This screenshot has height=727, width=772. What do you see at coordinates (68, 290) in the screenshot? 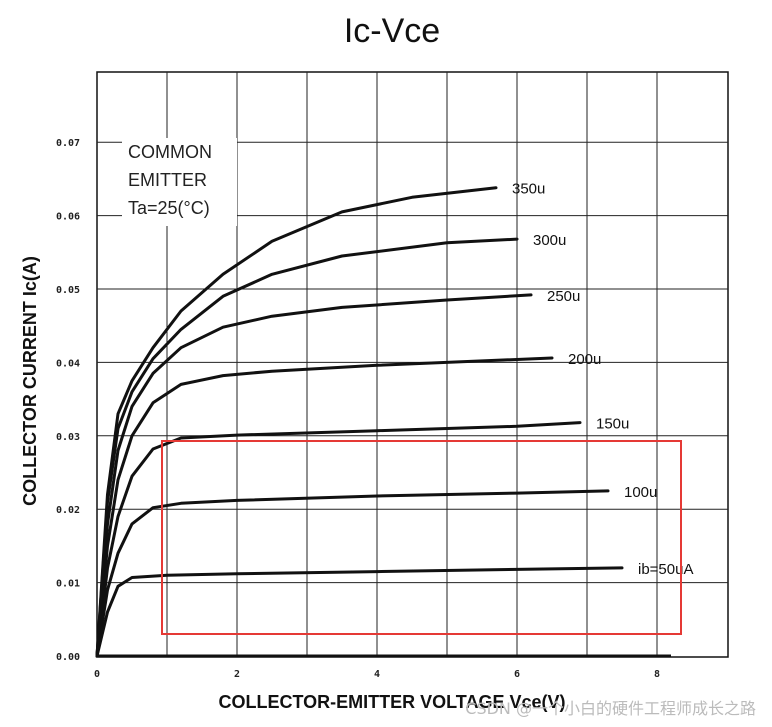
I see `y-tick-label: 0.05` at bounding box center [68, 290].